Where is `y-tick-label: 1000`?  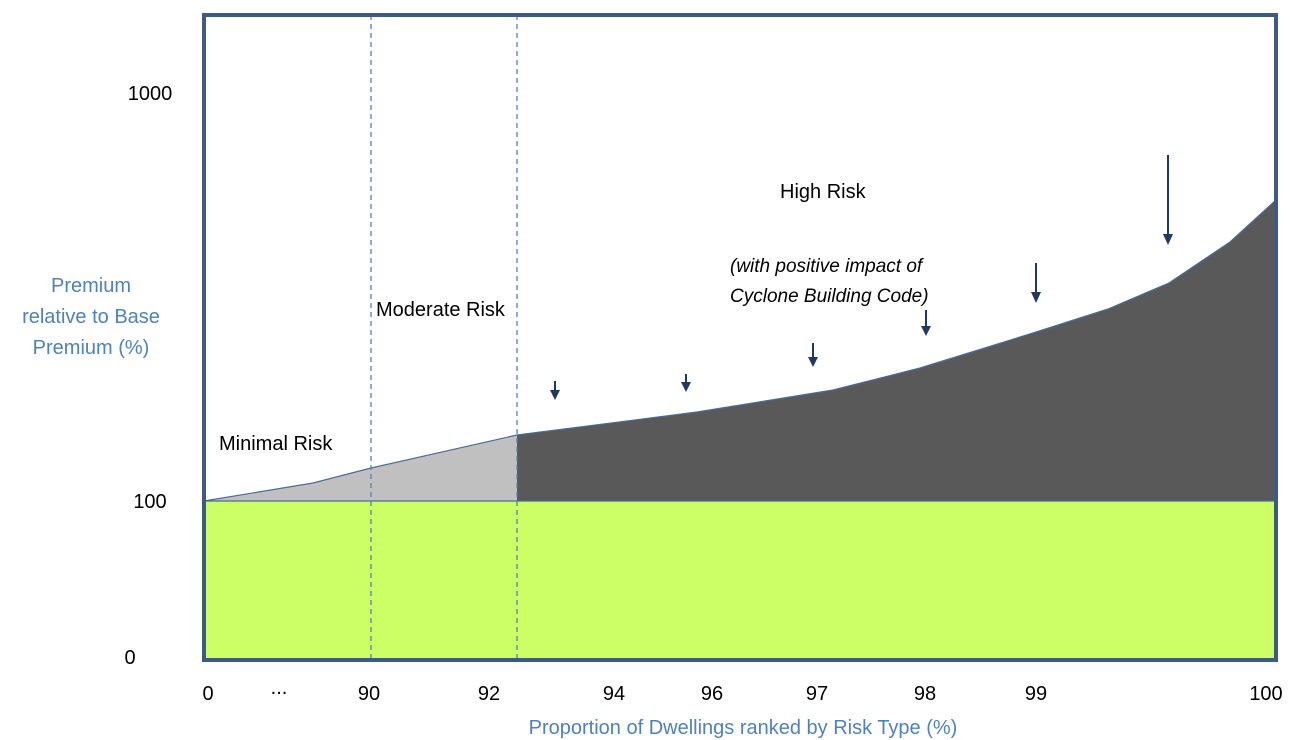 y-tick-label: 1000 is located at coordinates (150, 94).